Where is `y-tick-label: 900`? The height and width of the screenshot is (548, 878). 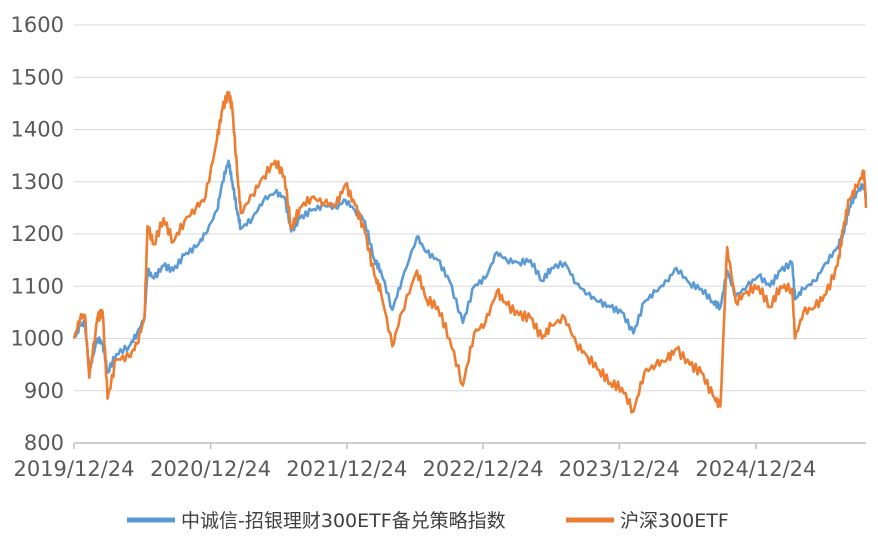
y-tick-label: 900 is located at coordinates (44, 391).